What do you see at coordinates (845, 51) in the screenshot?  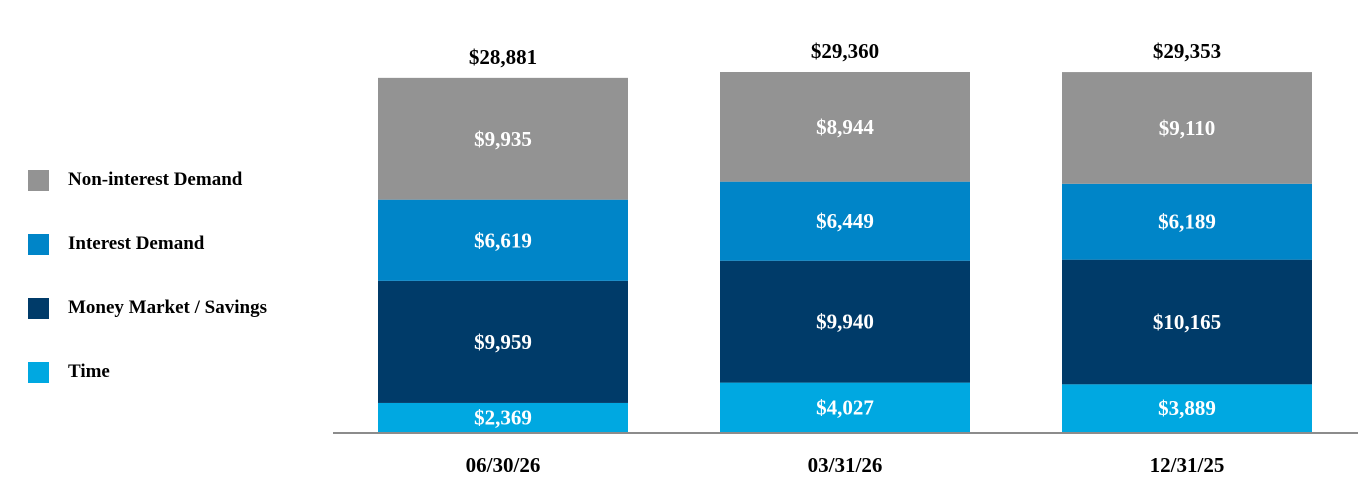 I see `total-label: $29,360` at bounding box center [845, 51].